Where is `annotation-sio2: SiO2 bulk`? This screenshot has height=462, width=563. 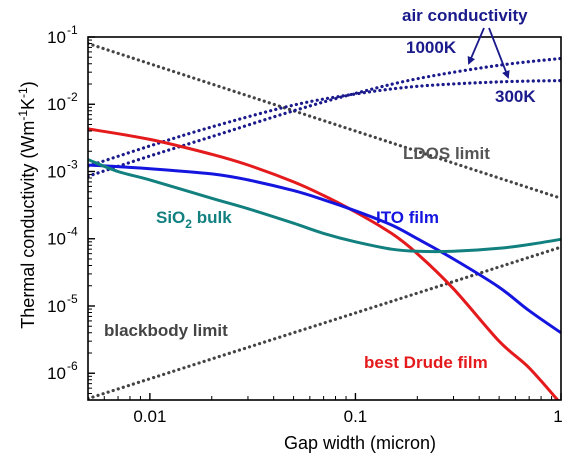
annotation-sio2: SiO2 bulk is located at coordinates (194, 219).